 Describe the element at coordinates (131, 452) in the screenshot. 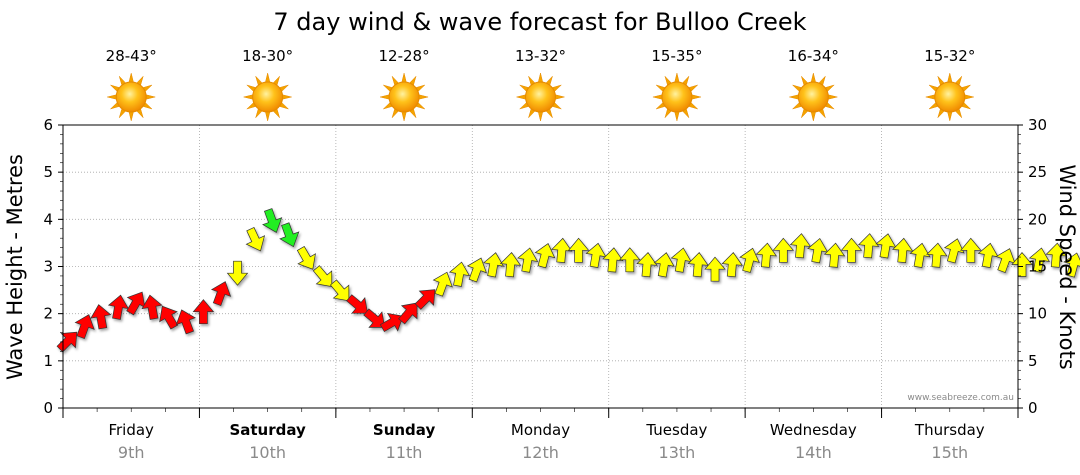

I see `day-date: 9th` at that location.